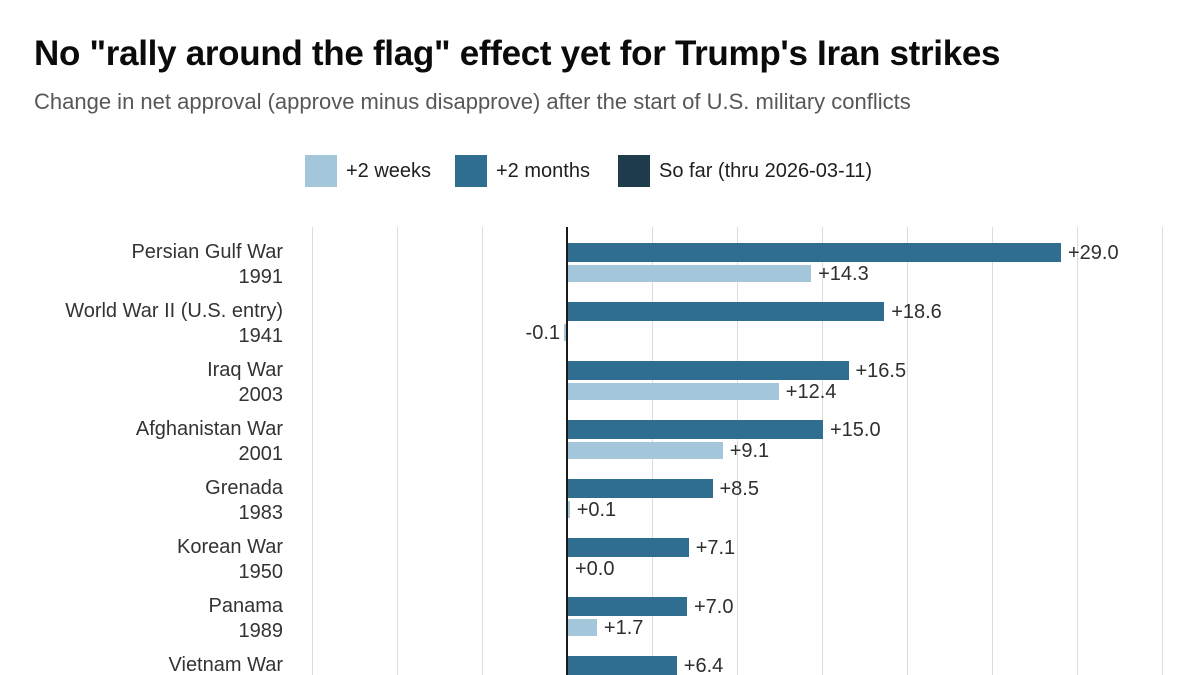 The width and height of the screenshot is (1200, 675). Describe the element at coordinates (321, 171) in the screenshot. I see `legend-swatch-plus-2-weeks-icon` at that location.